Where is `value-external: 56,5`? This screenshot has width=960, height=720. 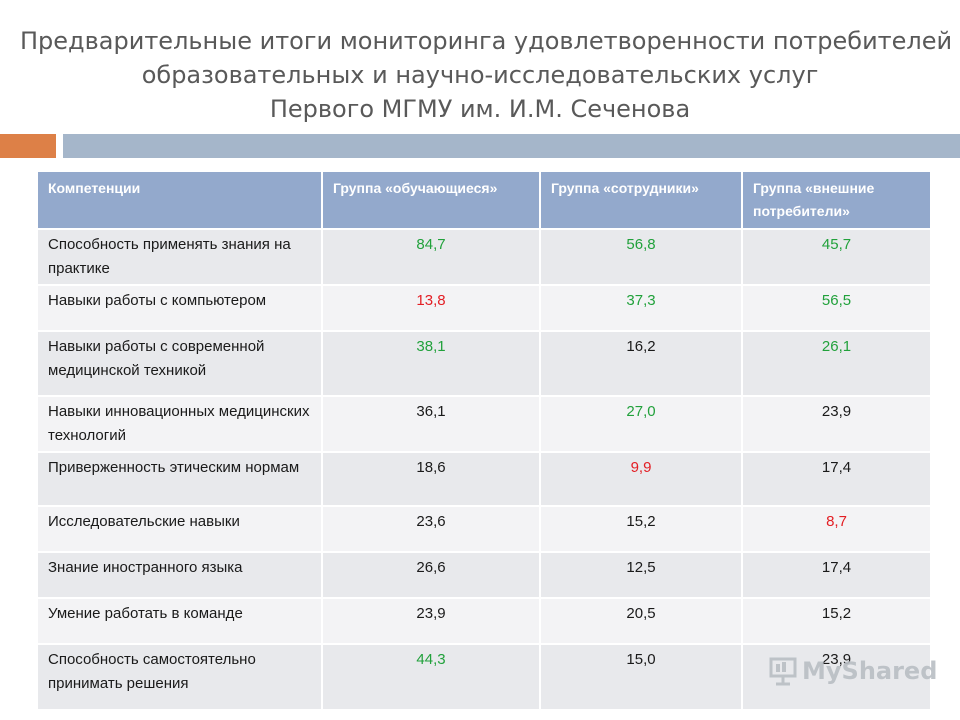
value-external: 56,5 is located at coordinates (836, 307).